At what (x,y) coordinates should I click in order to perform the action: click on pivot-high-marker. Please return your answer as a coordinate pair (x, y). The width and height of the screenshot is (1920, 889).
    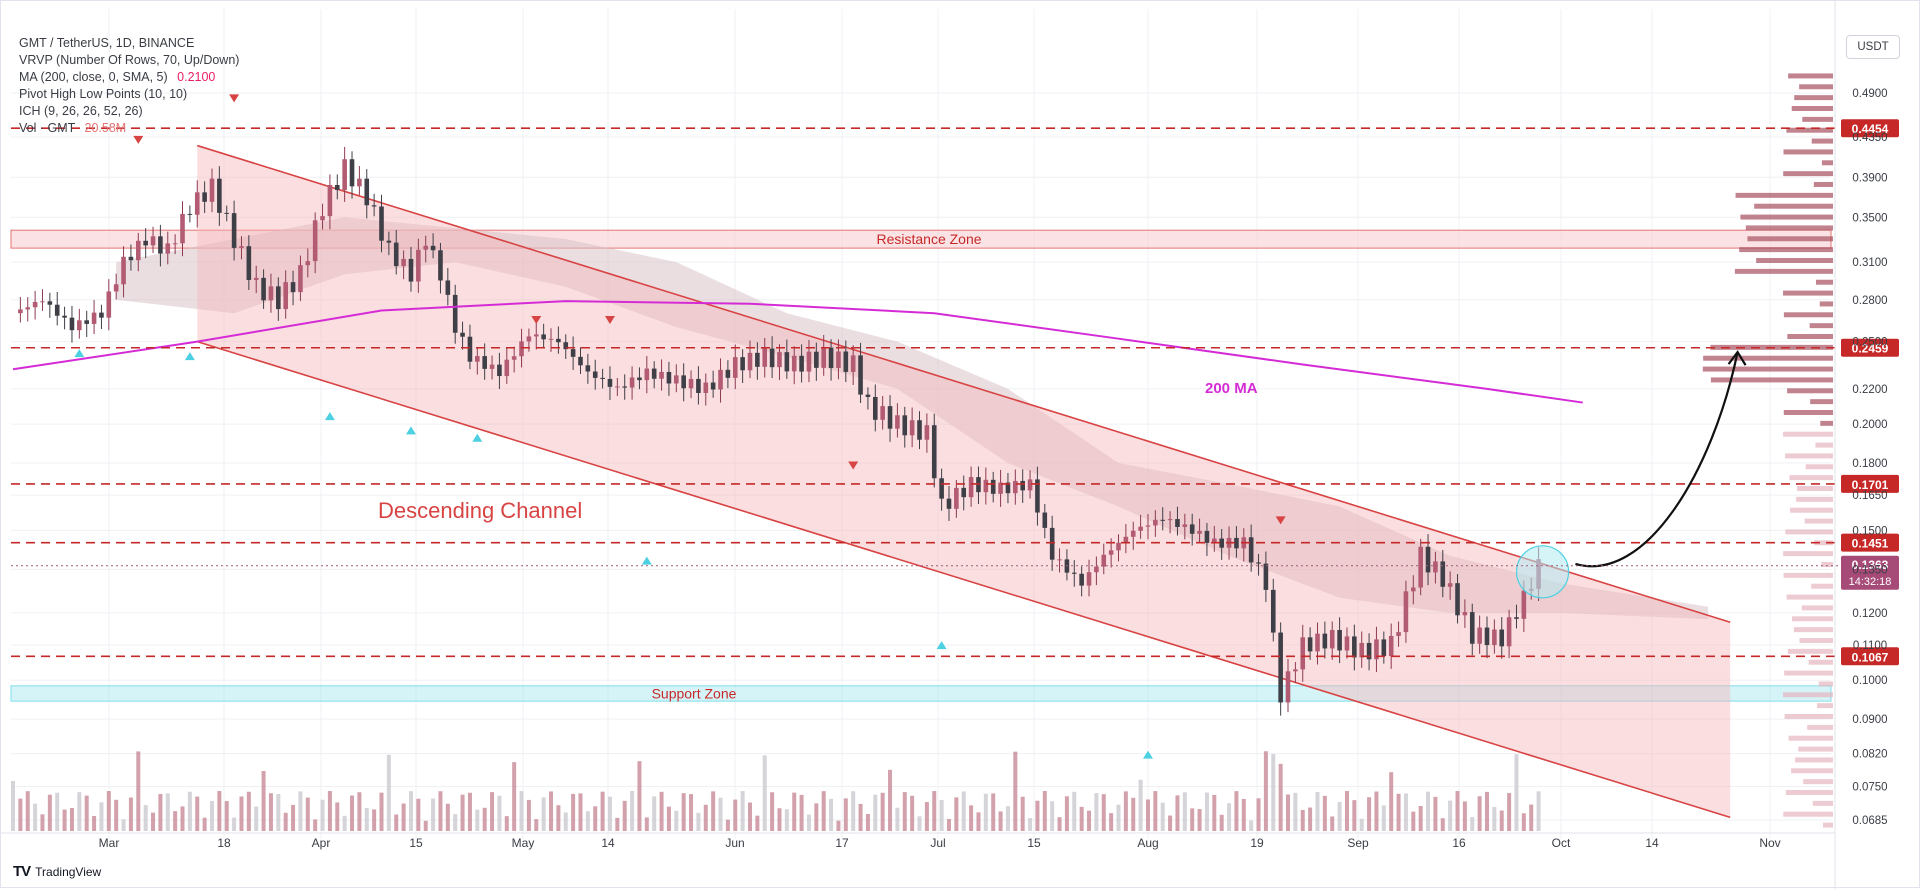
    Looking at the image, I should click on (609, 319).